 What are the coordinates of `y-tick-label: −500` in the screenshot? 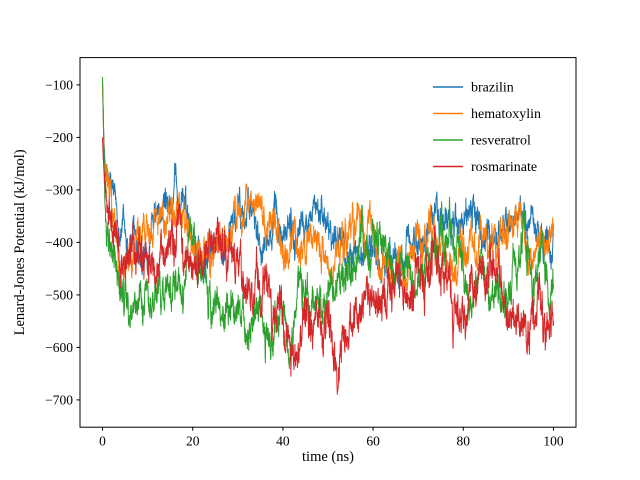 It's located at (59, 294).